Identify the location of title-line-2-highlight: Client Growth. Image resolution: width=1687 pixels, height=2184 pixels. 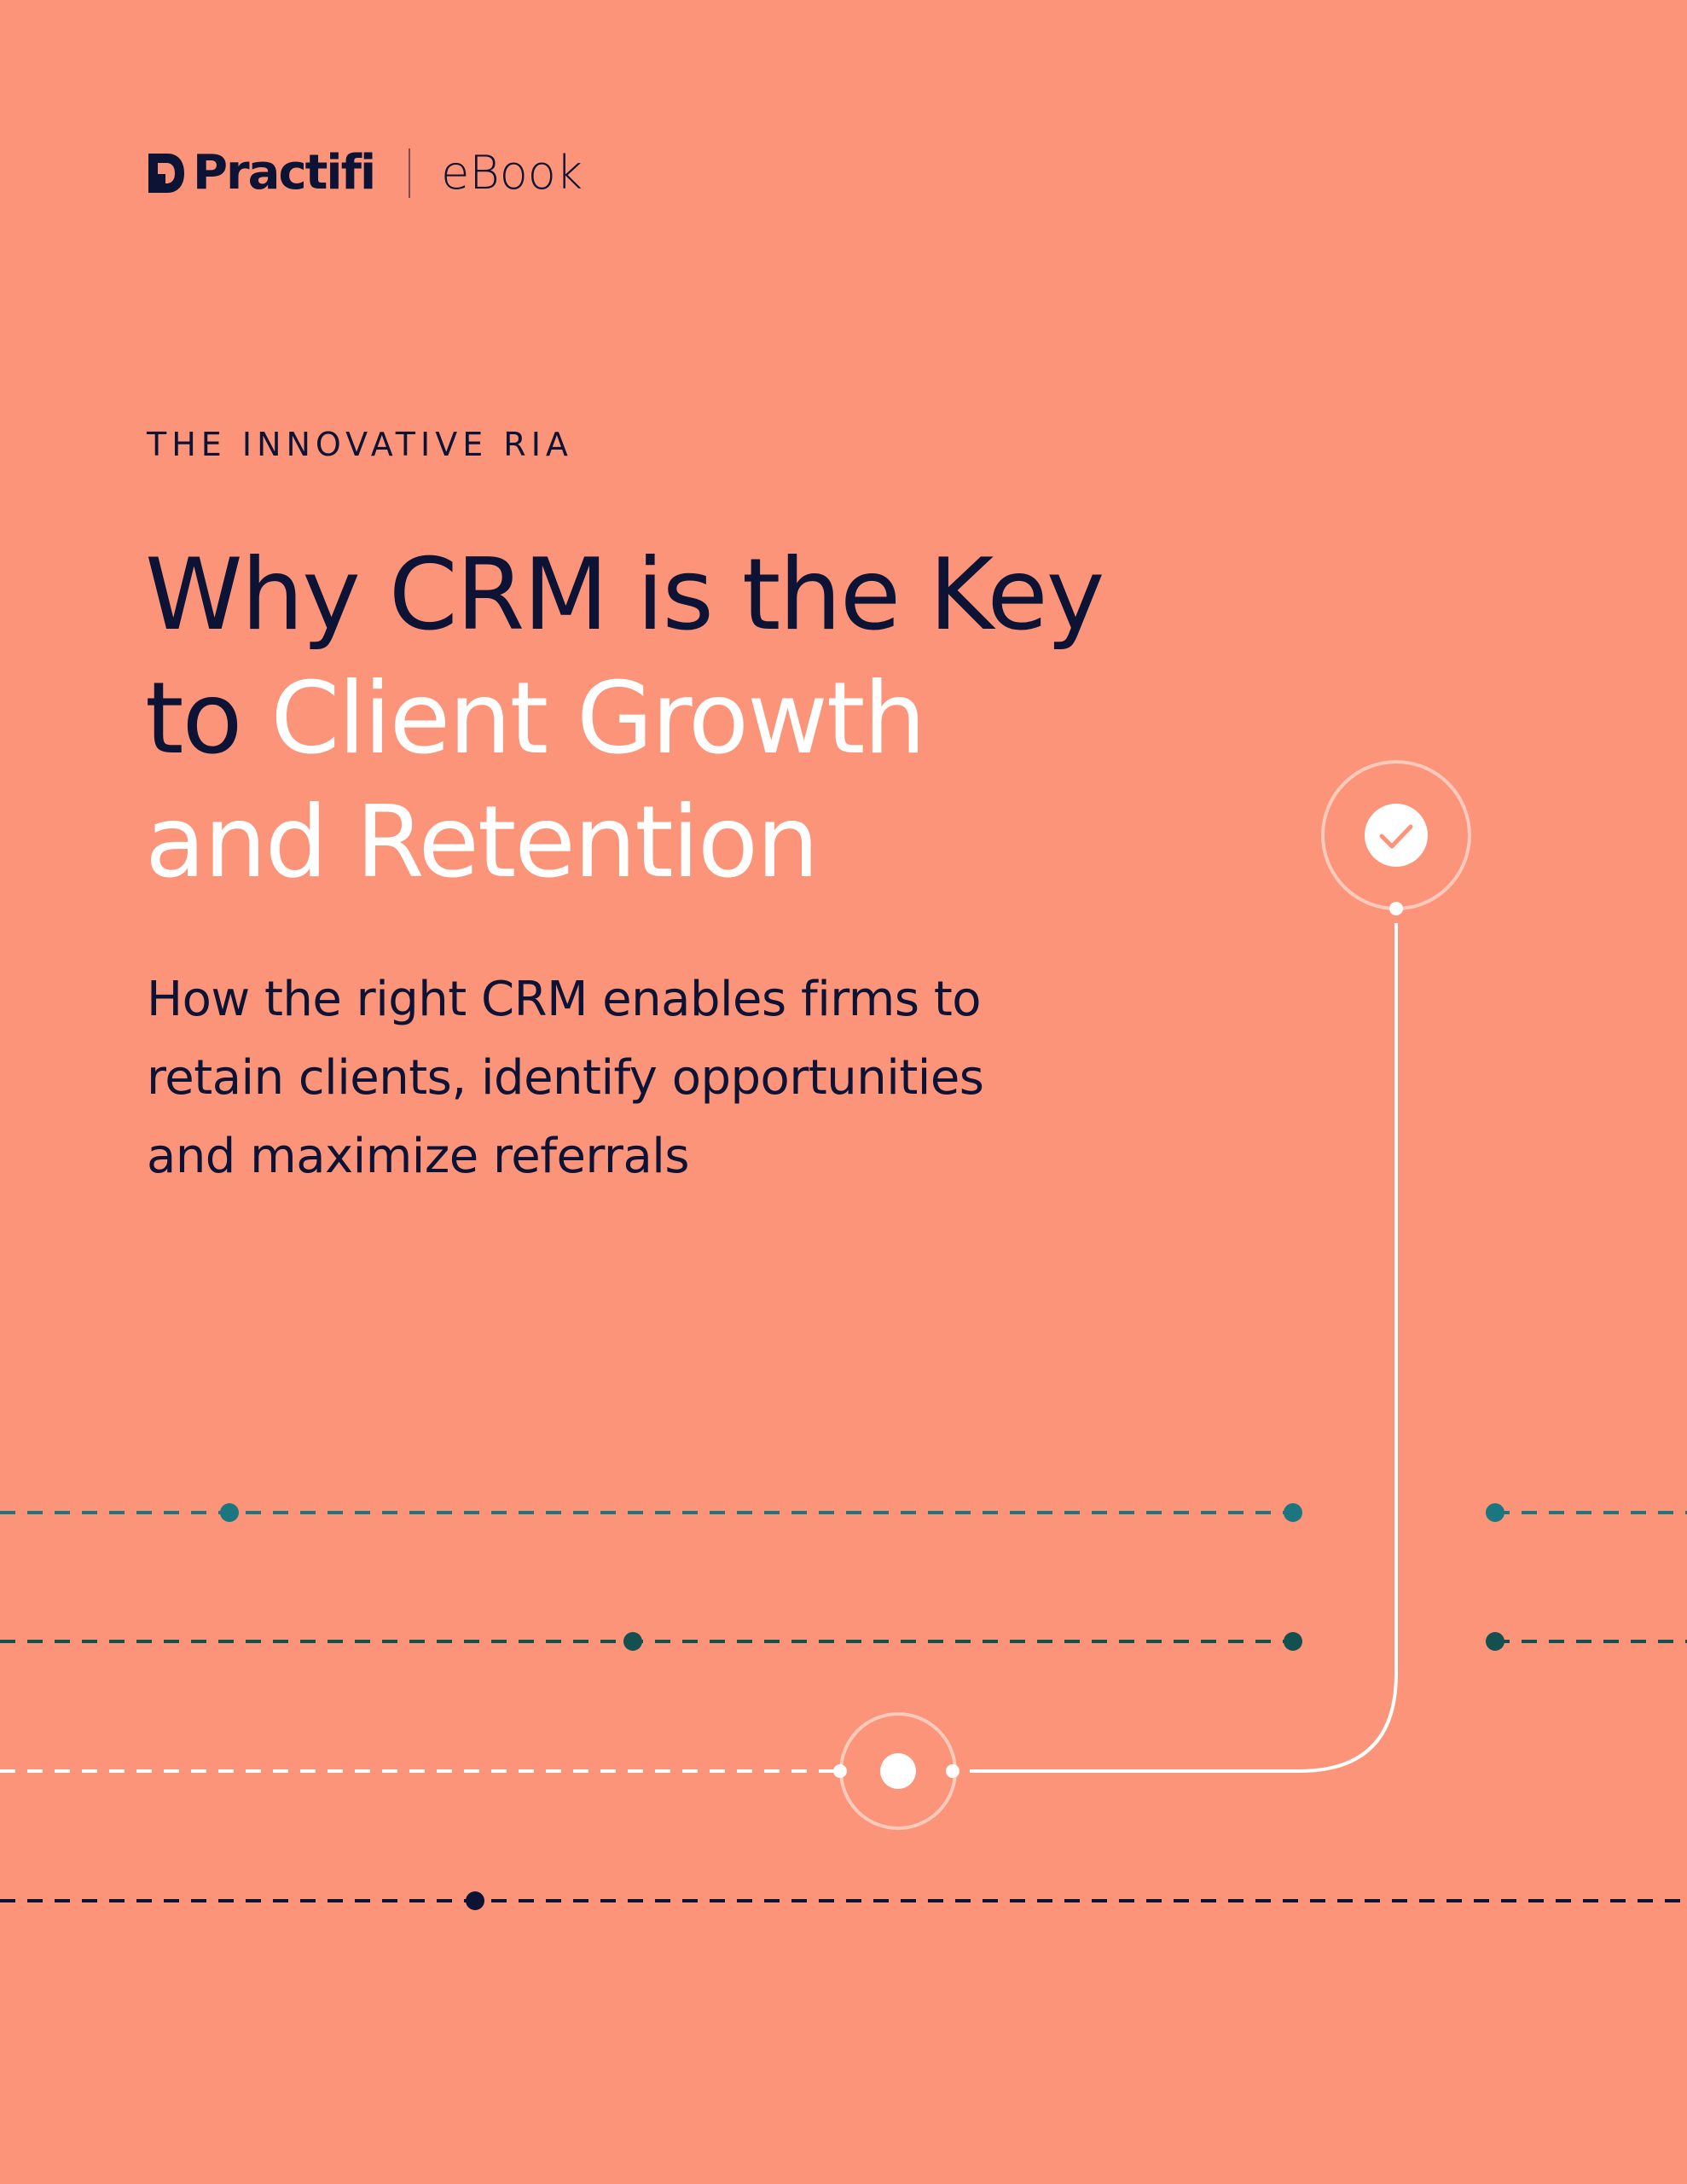
(598, 719).